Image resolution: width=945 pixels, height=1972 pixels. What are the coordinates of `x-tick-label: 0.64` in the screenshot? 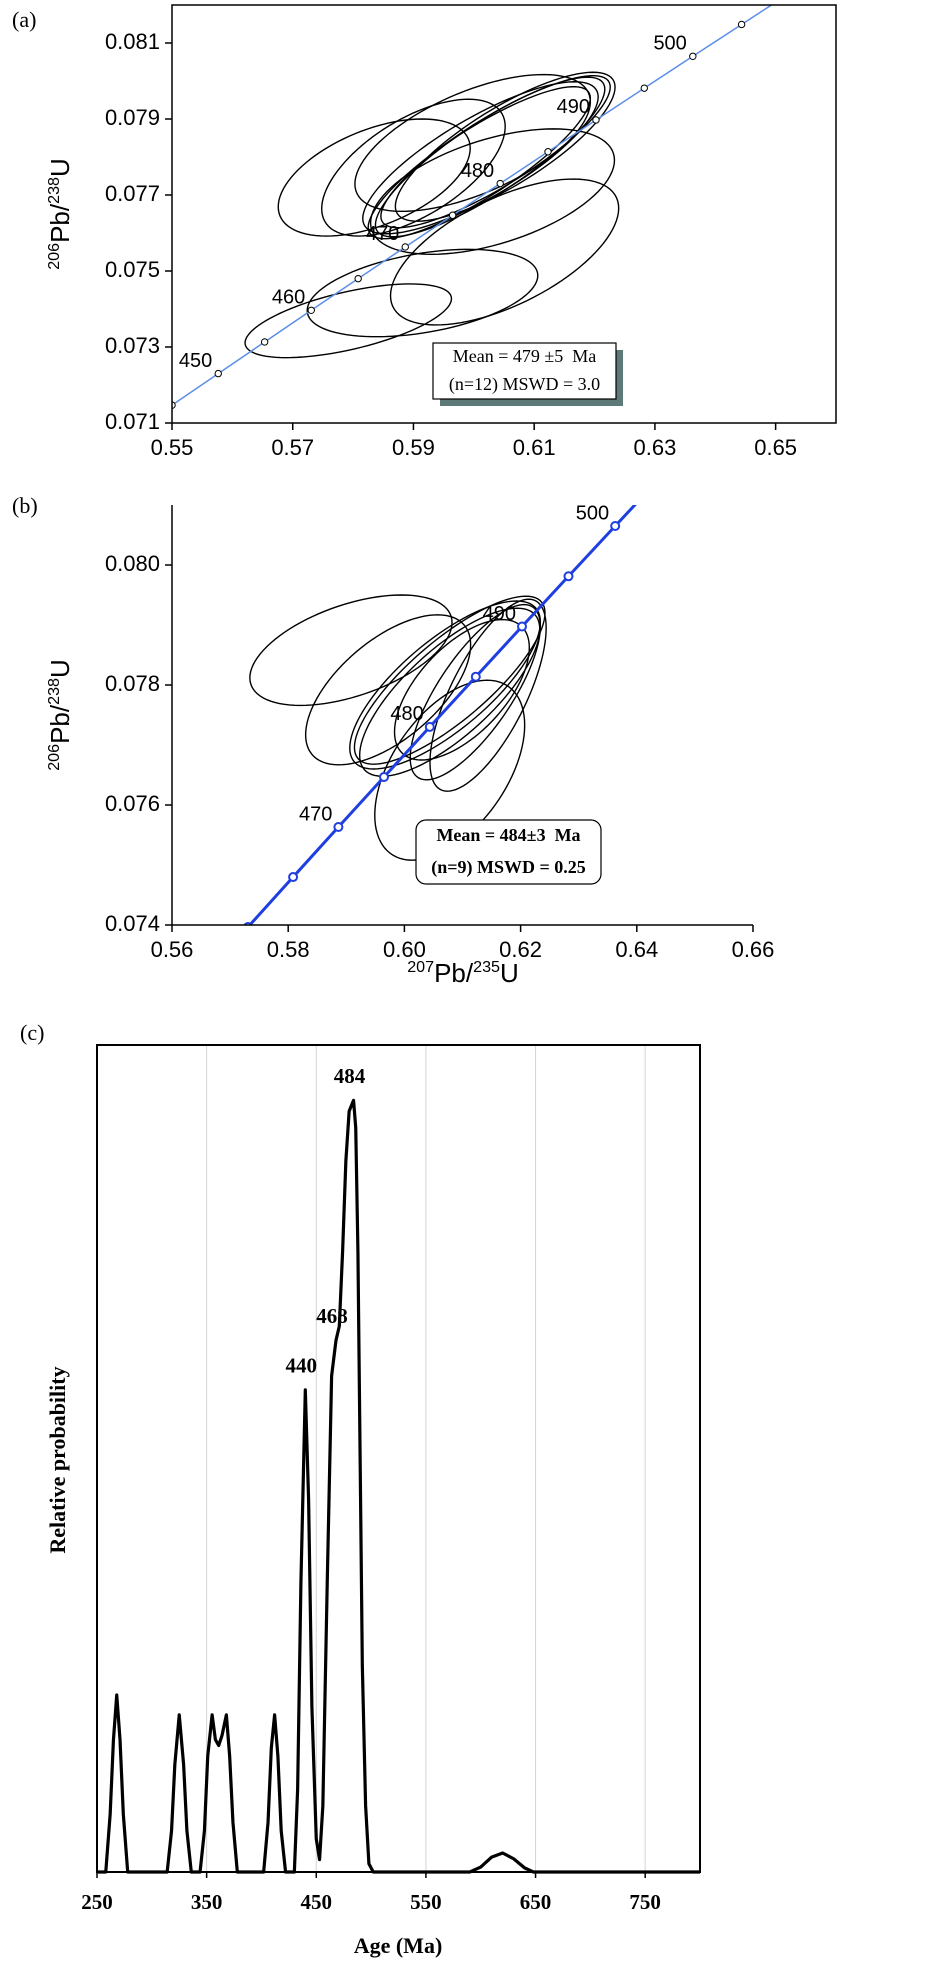 It's located at (636, 949).